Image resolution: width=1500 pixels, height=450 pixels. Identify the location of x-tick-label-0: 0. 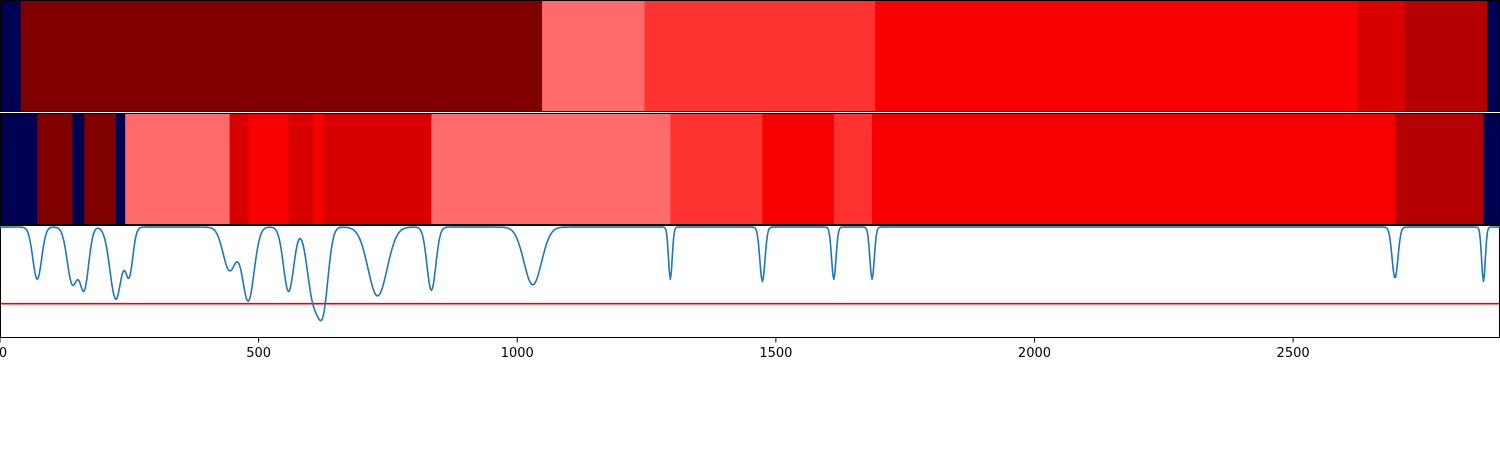
(3, 353).